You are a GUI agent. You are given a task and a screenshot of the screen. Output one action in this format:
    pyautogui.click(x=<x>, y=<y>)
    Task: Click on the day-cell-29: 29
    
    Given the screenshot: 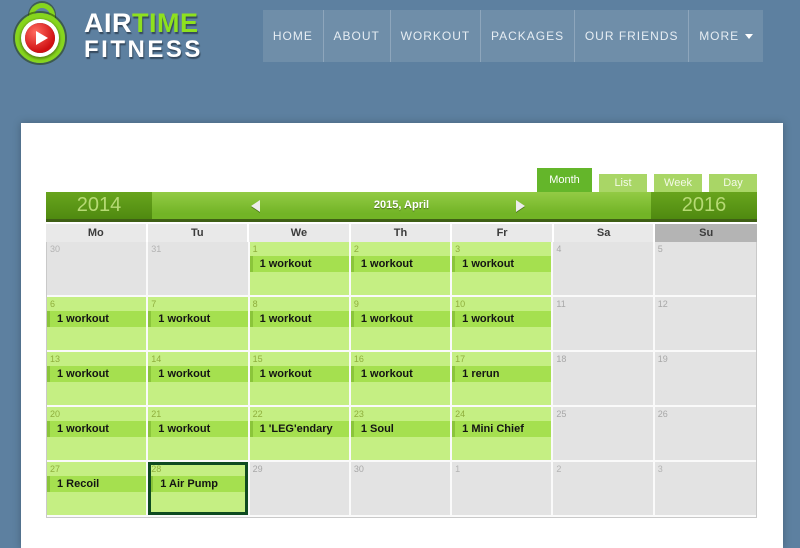 What is the action you would take?
    pyautogui.click(x=300, y=489)
    